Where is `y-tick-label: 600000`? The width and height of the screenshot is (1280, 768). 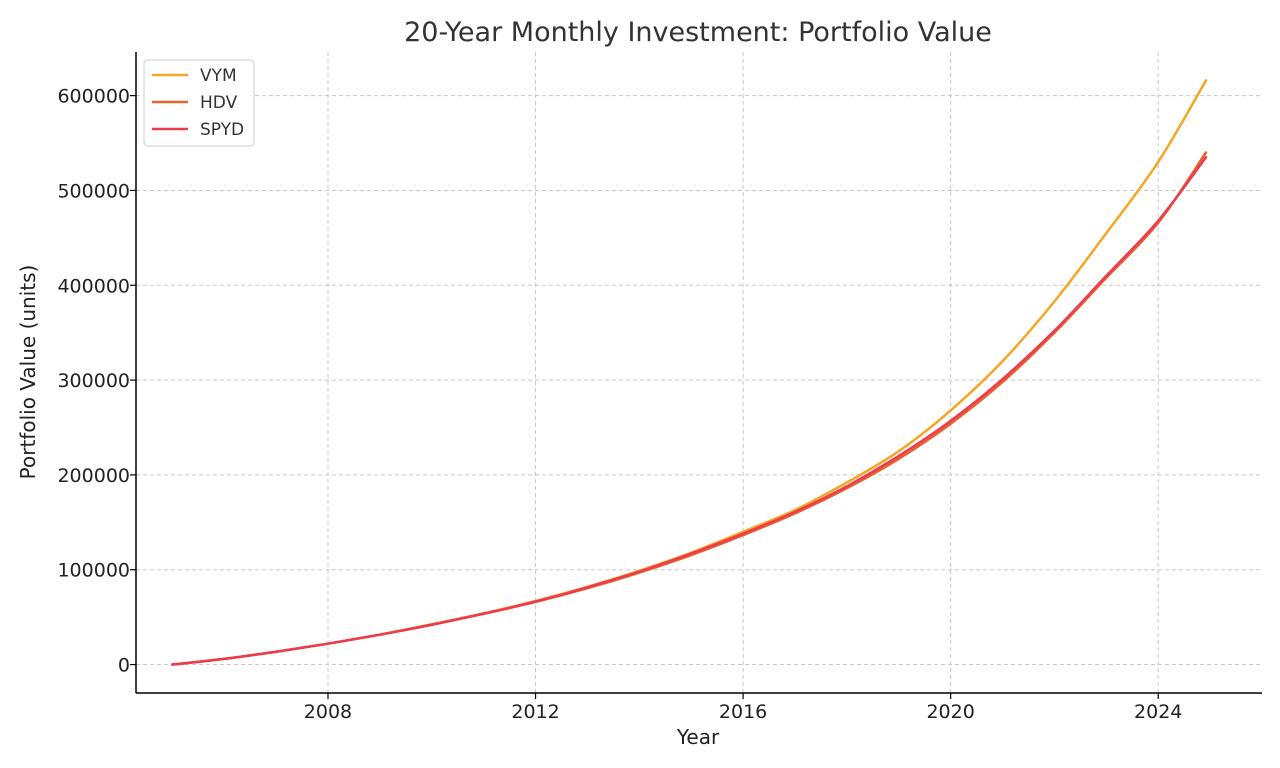
y-tick-label: 600000 is located at coordinates (93, 97).